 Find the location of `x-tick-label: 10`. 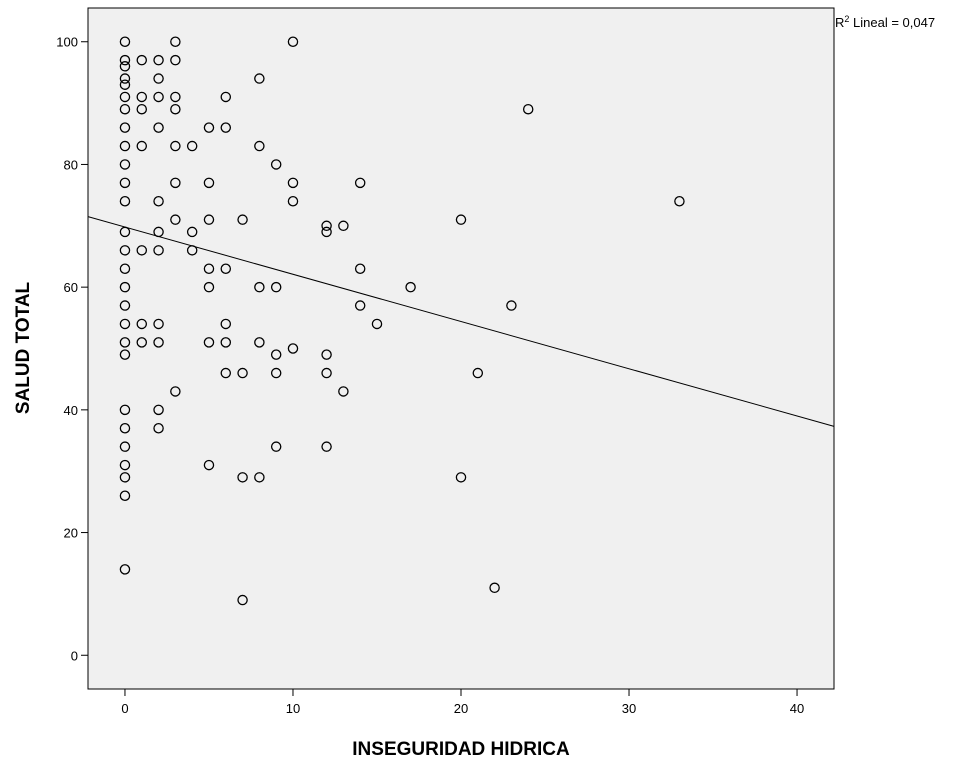

x-tick-label: 10 is located at coordinates (293, 708).